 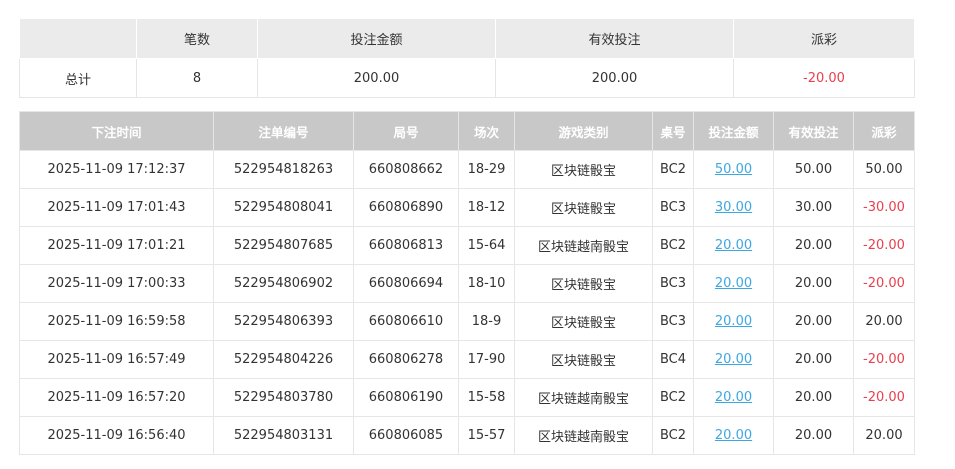 What do you see at coordinates (406, 283) in the screenshot?
I see `cell-round-id: 660806694` at bounding box center [406, 283].